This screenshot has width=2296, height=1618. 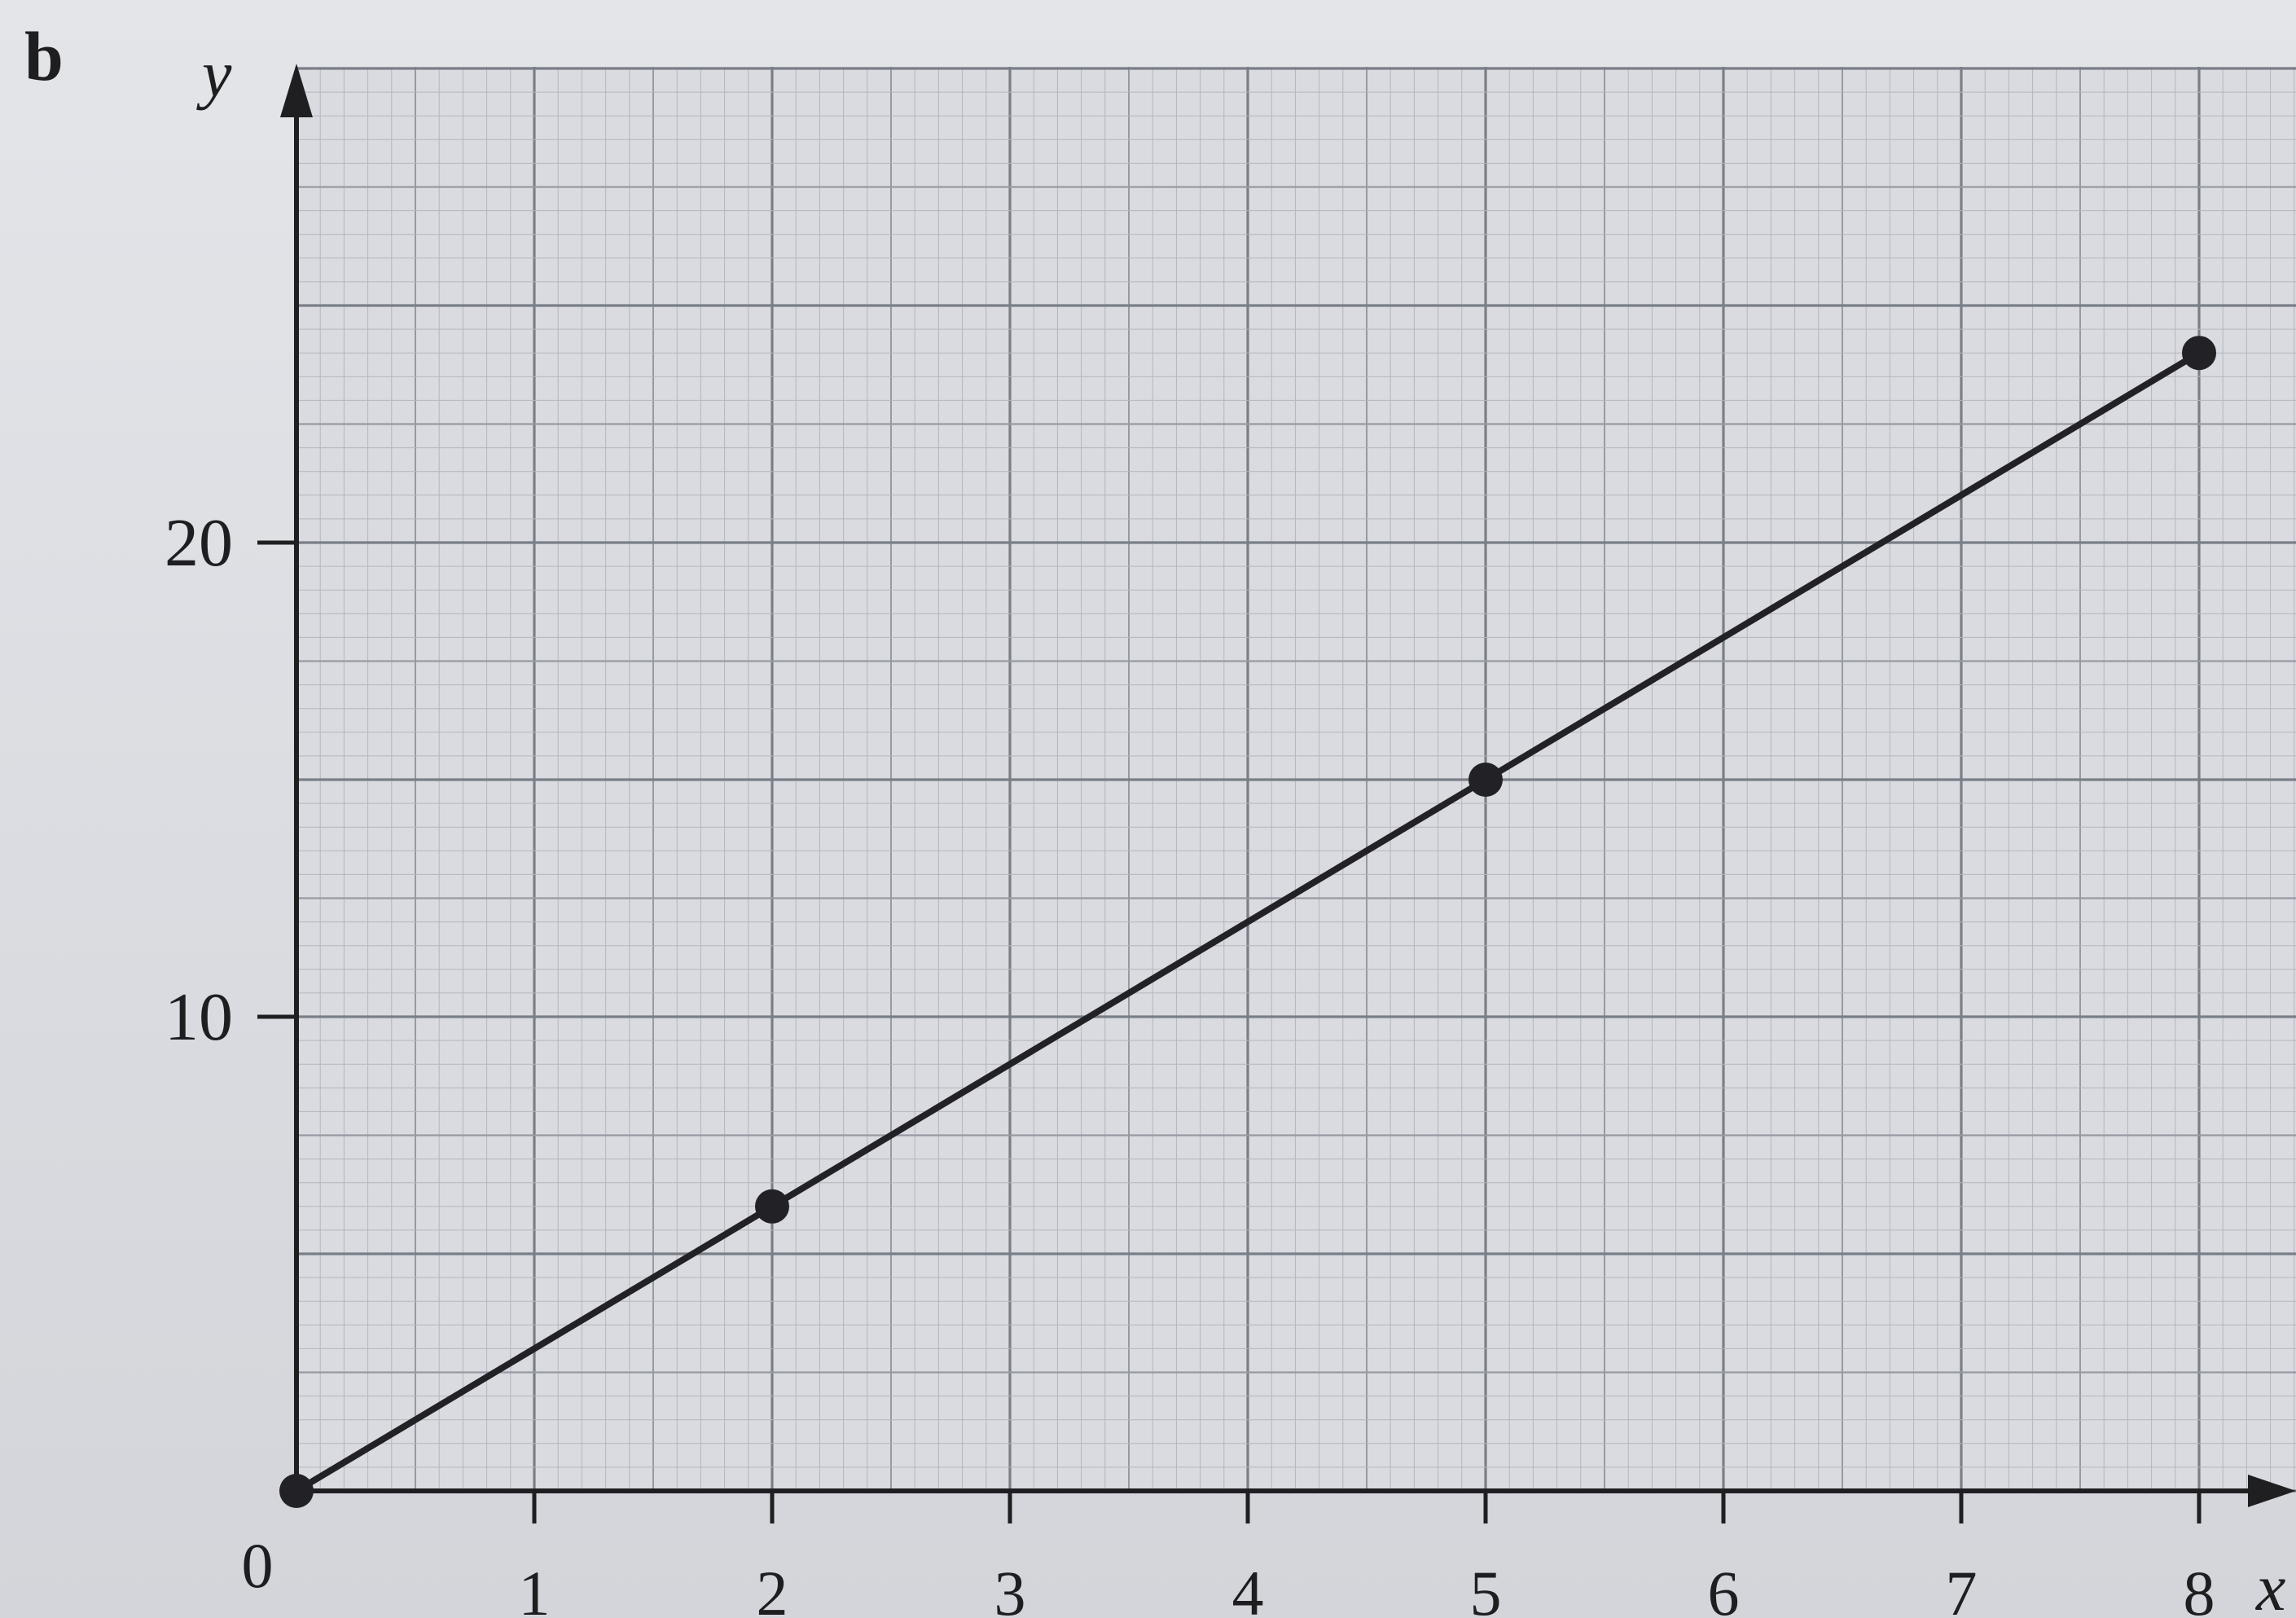 What do you see at coordinates (2199, 1588) in the screenshot?
I see `x-tick-label: 8` at bounding box center [2199, 1588].